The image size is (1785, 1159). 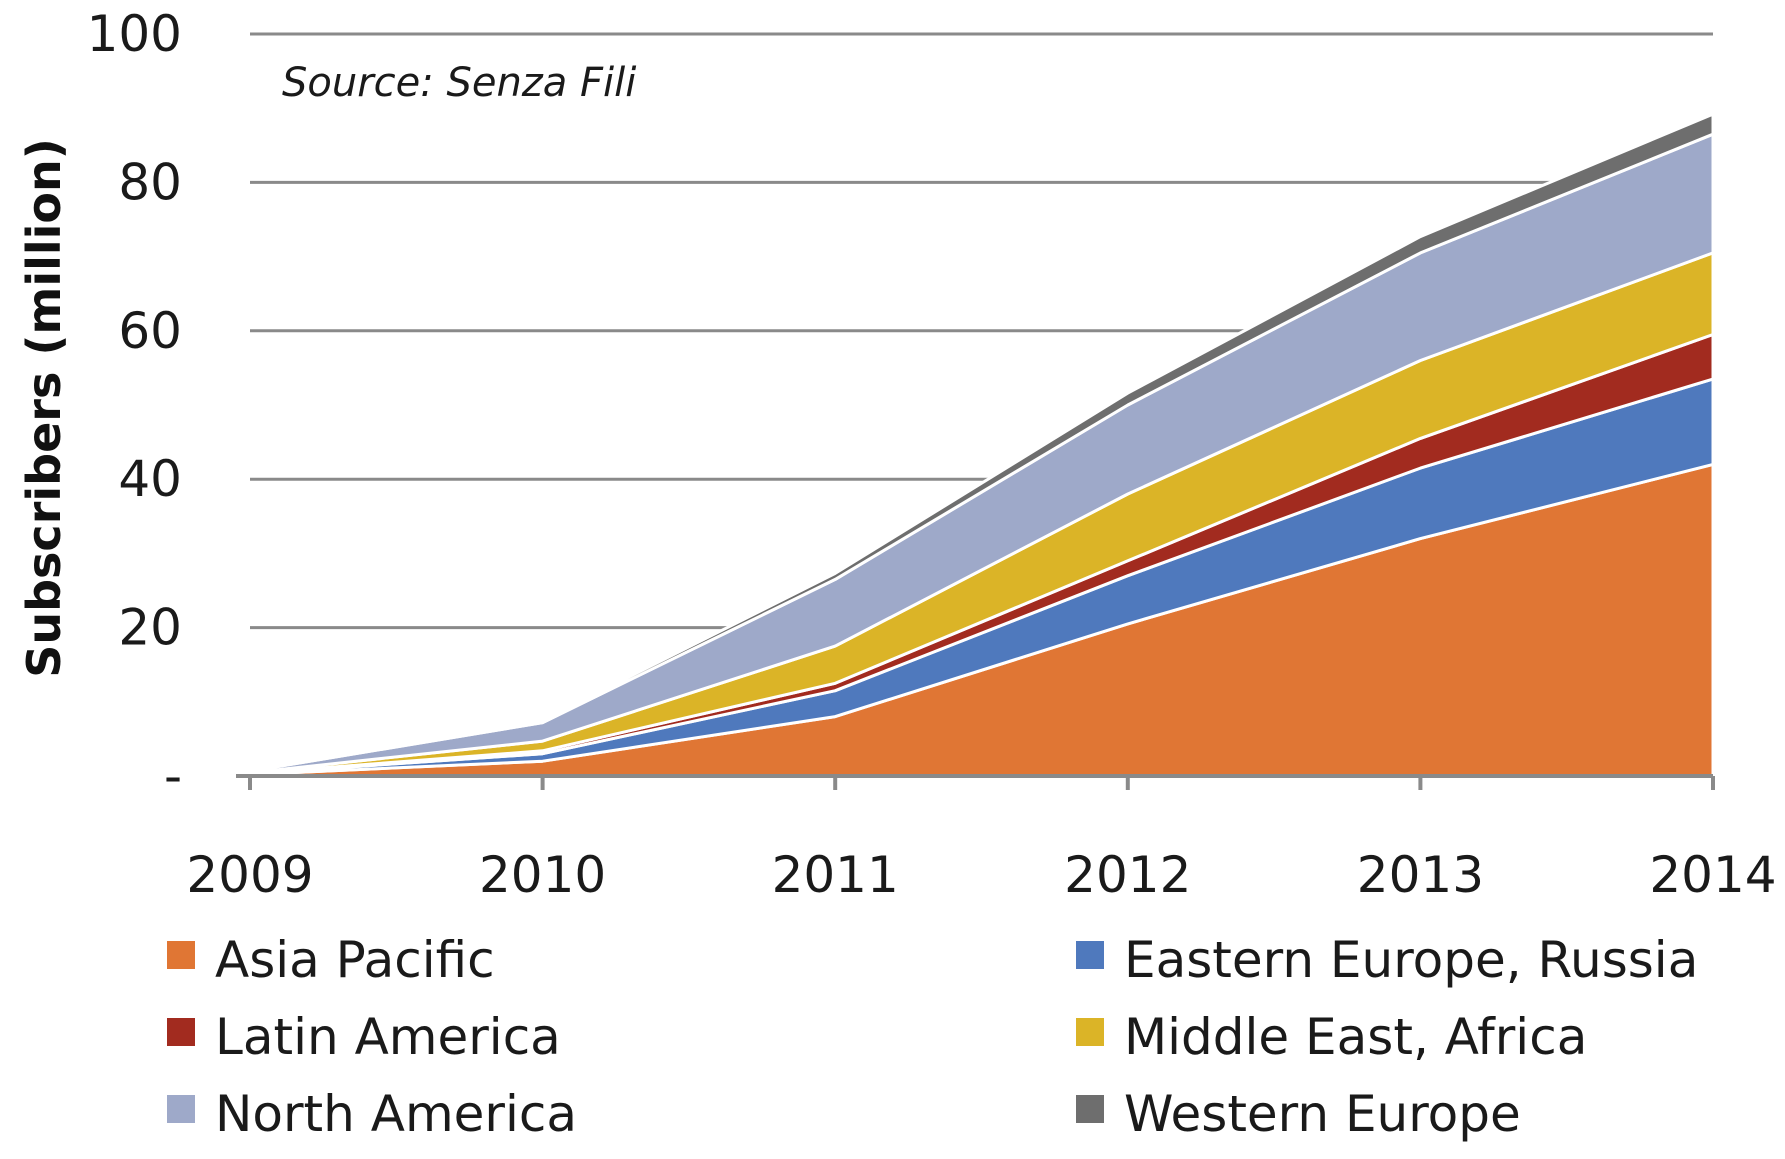 I want to click on x-tick-label: 2009, so click(x=249, y=875).